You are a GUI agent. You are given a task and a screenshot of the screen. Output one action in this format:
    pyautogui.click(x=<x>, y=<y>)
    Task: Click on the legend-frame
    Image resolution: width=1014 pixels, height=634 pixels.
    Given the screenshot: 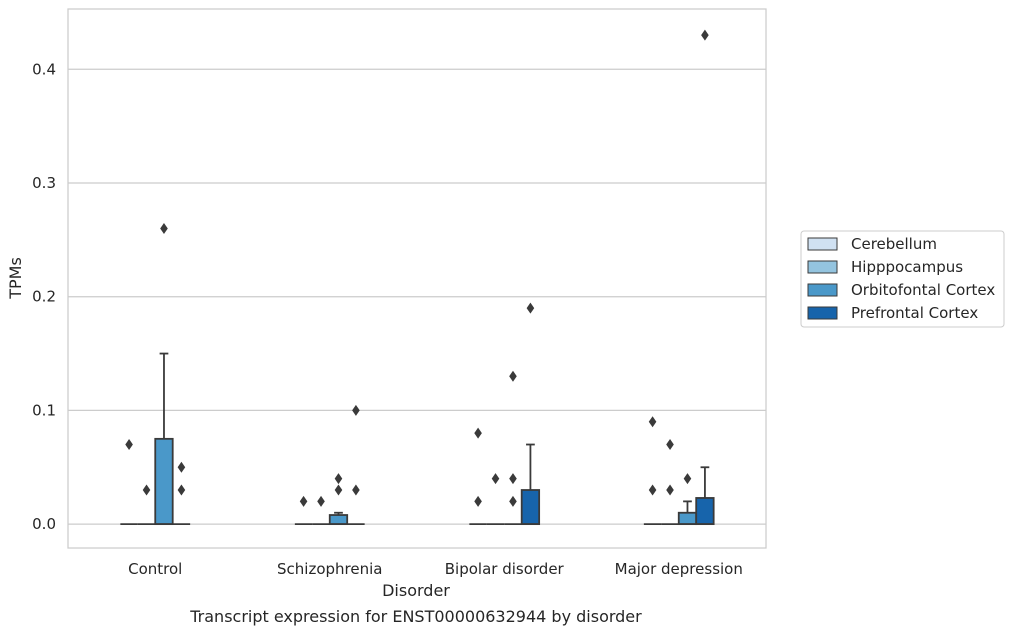 What is the action you would take?
    pyautogui.click(x=902, y=279)
    